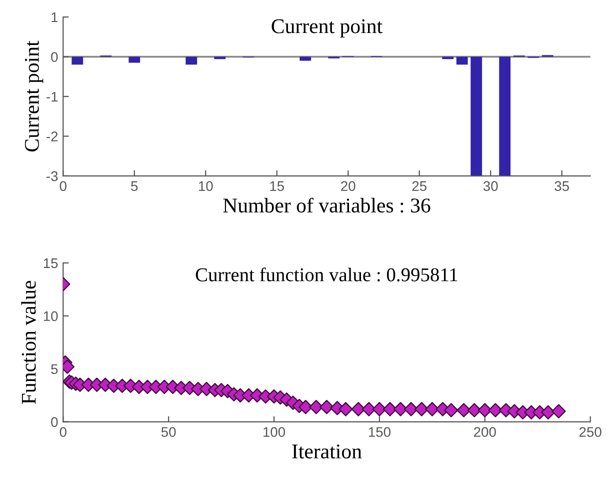 This screenshot has height=486, width=613. What do you see at coordinates (327, 451) in the screenshot?
I see `x-axis-title: Iteration` at bounding box center [327, 451].